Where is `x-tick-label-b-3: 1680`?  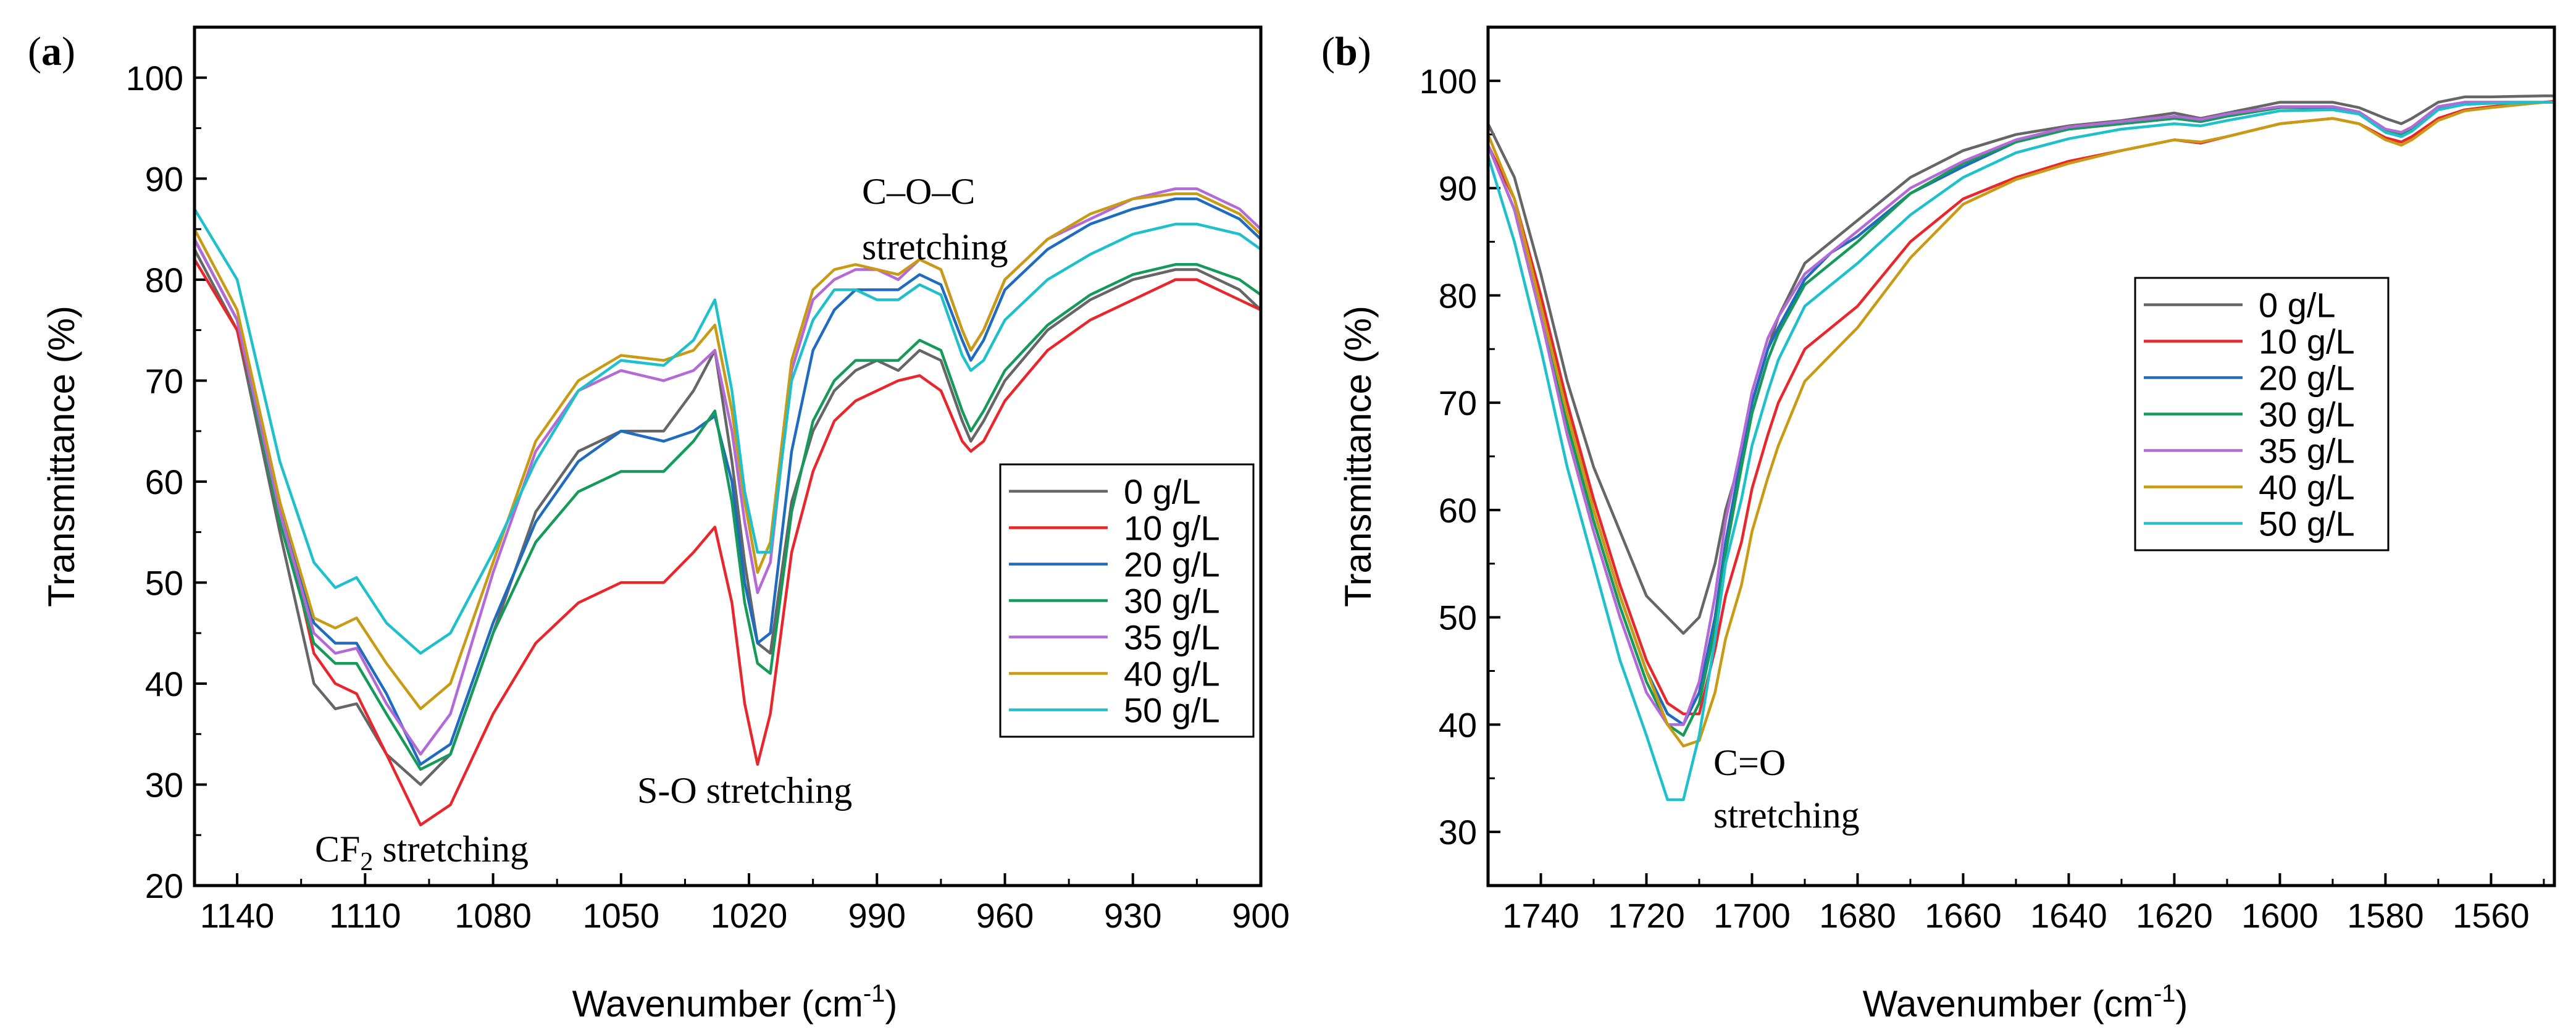
x-tick-label-b-3: 1680 is located at coordinates (1857, 915).